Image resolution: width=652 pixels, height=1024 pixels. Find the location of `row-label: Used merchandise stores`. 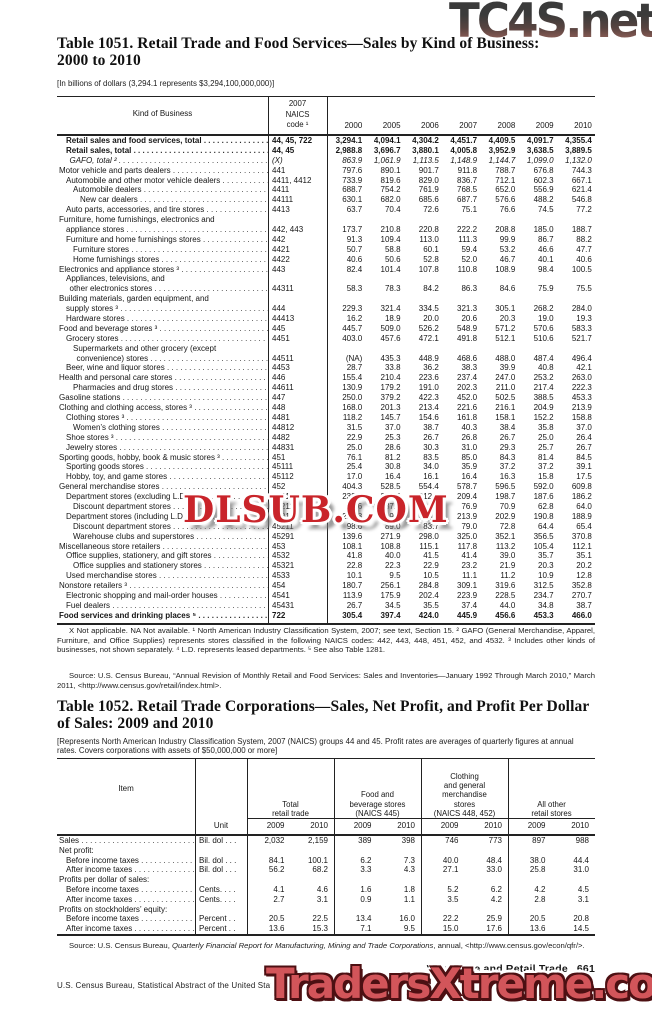

row-label: Used merchandise stores is located at coordinates (162, 576).